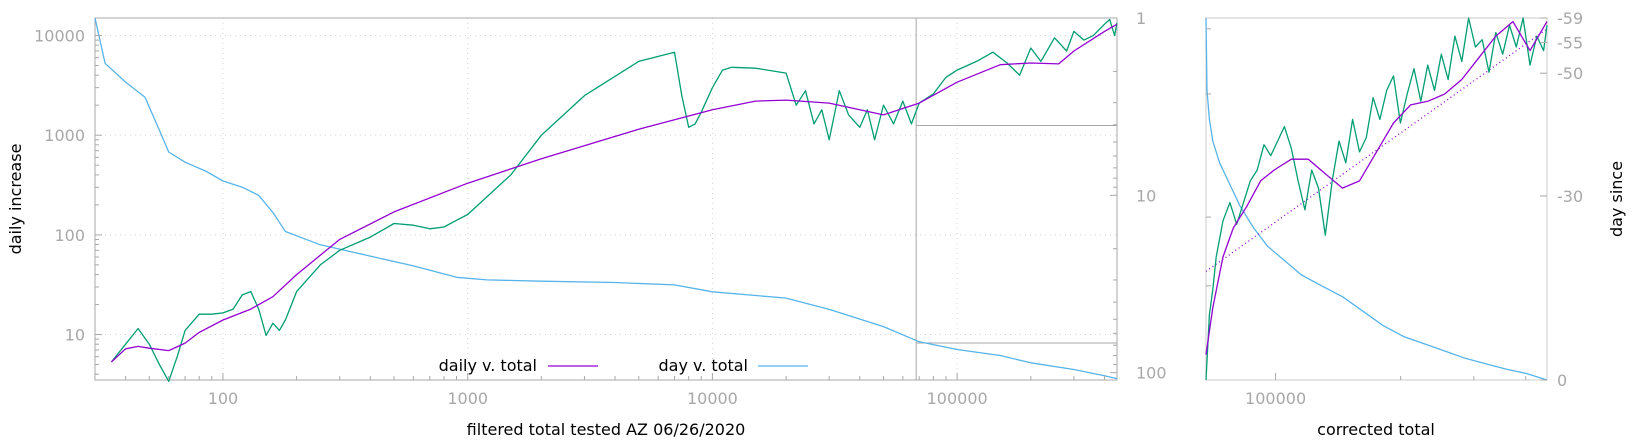 The width and height of the screenshot is (1640, 440). Describe the element at coordinates (223, 398) in the screenshot. I see `main-x-tick-label: 100` at that location.